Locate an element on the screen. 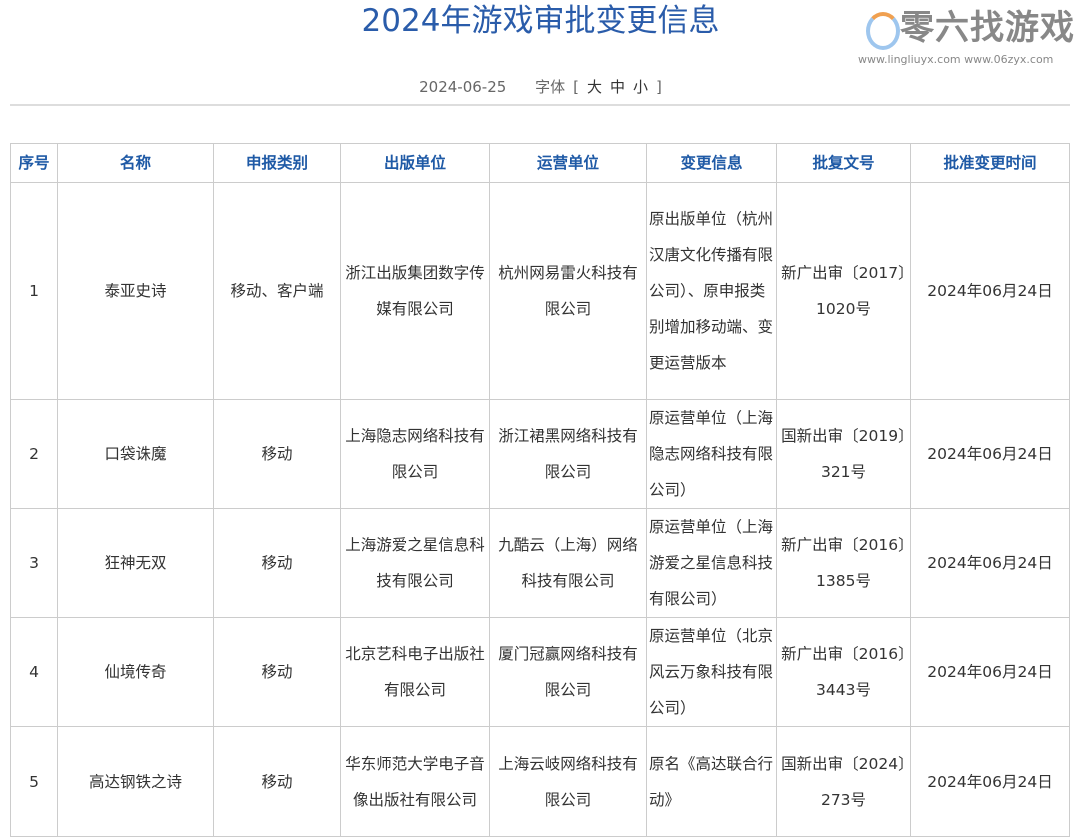  cell-publisher: 华东师范大学电子音像出版社有限公司 is located at coordinates (415, 781).